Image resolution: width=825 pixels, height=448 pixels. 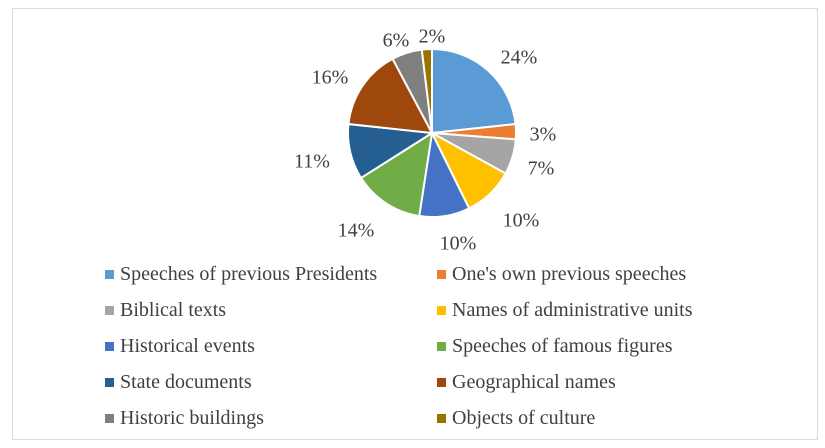 I want to click on legend-label-9: Historic buildings, so click(x=192, y=417).